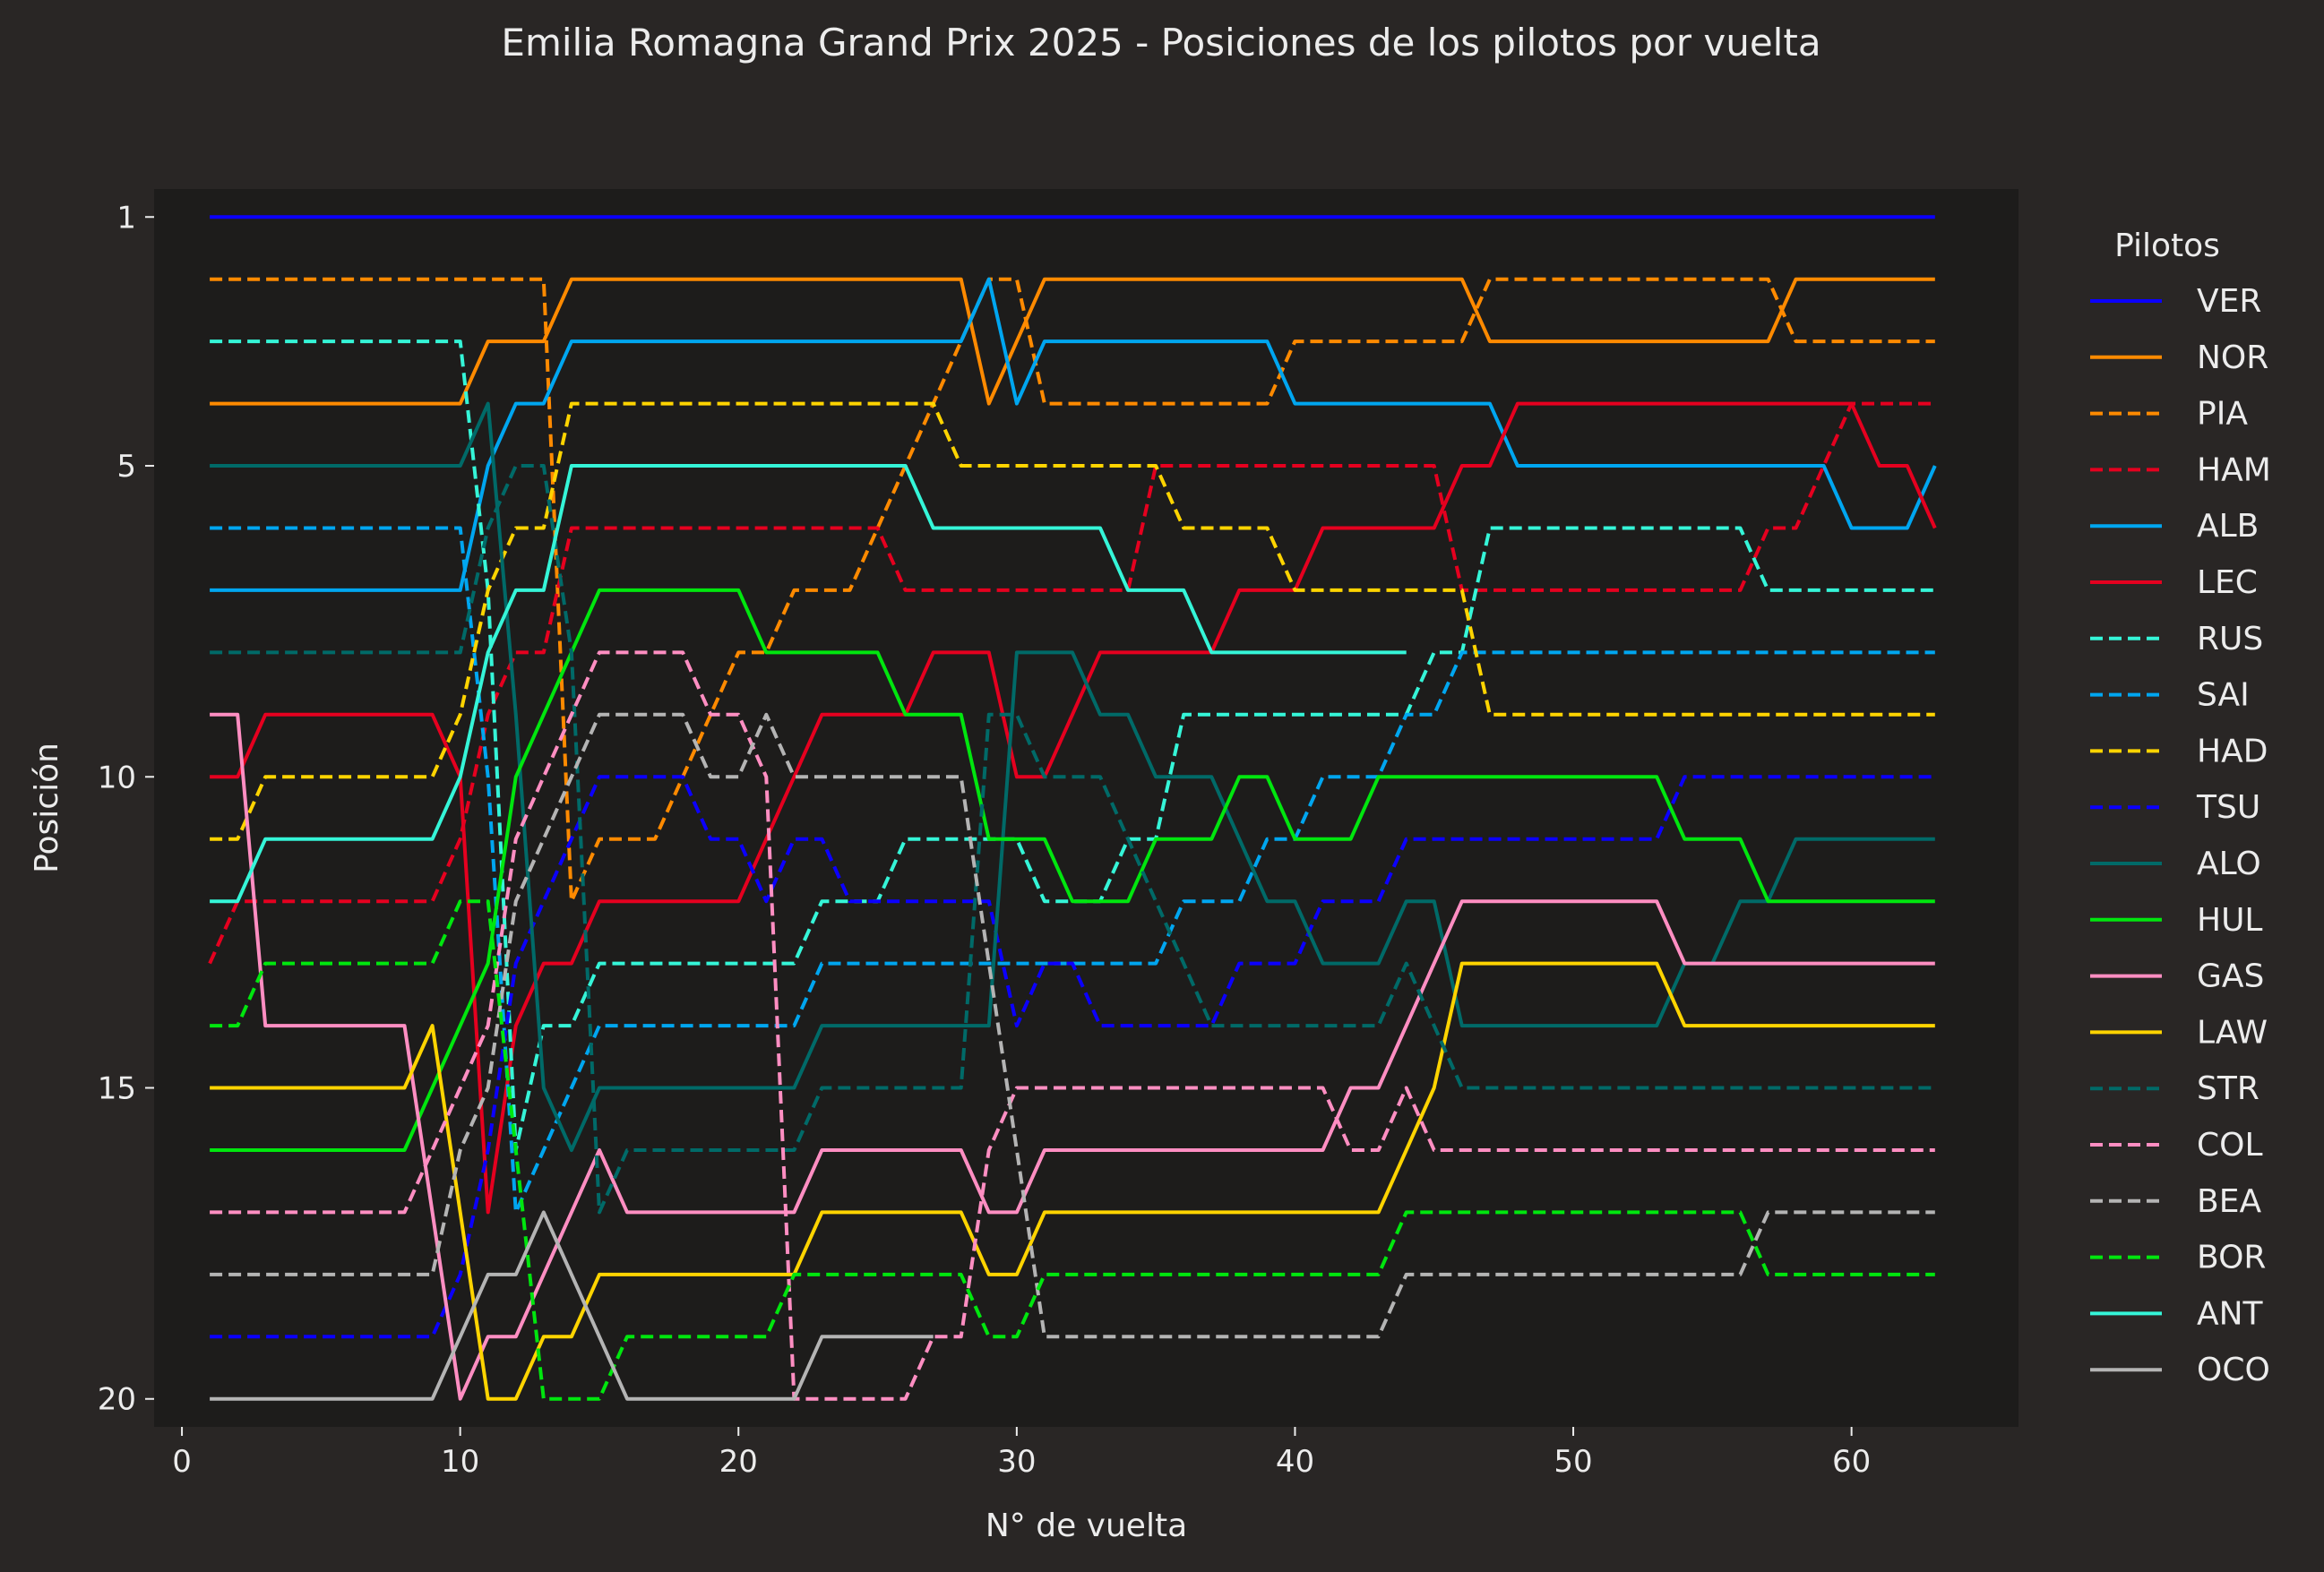 The height and width of the screenshot is (1572, 2324). I want to click on legend-label-alb: ALB, so click(2228, 526).